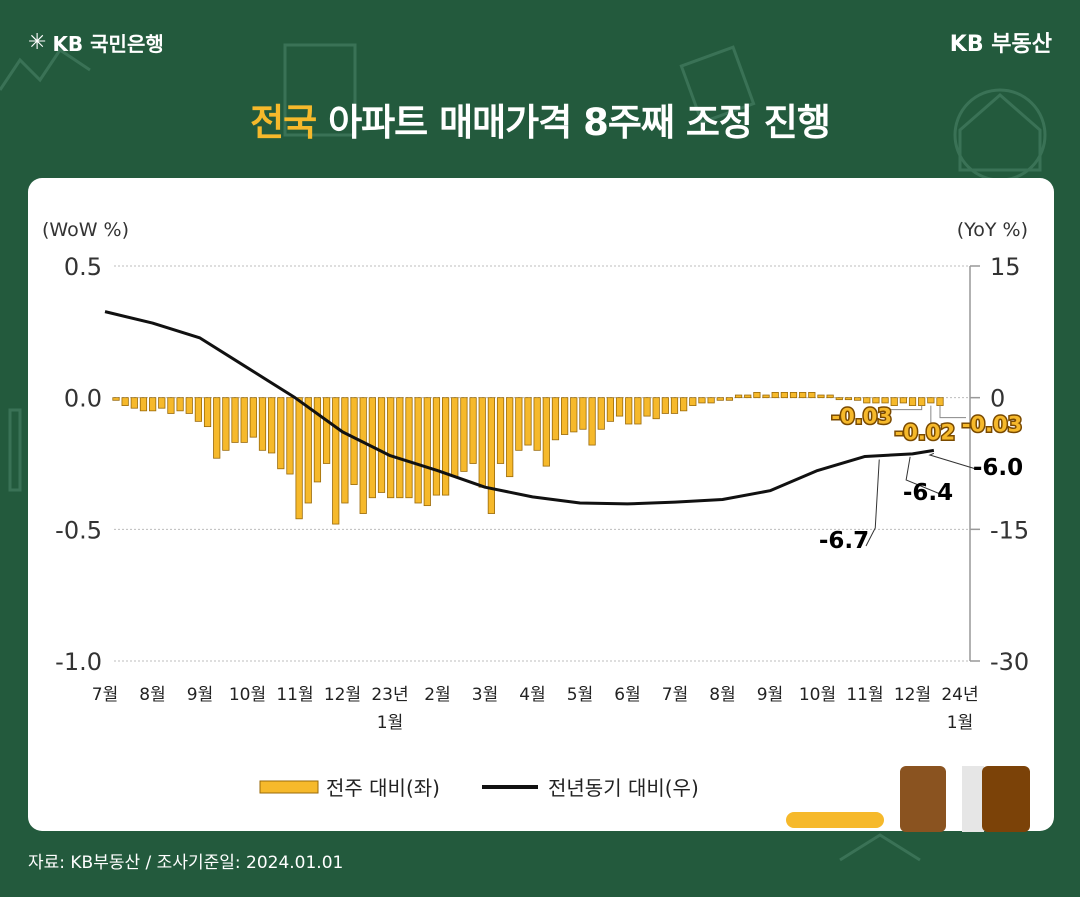 The height and width of the screenshot is (897, 1080). Describe the element at coordinates (283, 122) in the screenshot. I see `title-highlight: 전국` at that location.